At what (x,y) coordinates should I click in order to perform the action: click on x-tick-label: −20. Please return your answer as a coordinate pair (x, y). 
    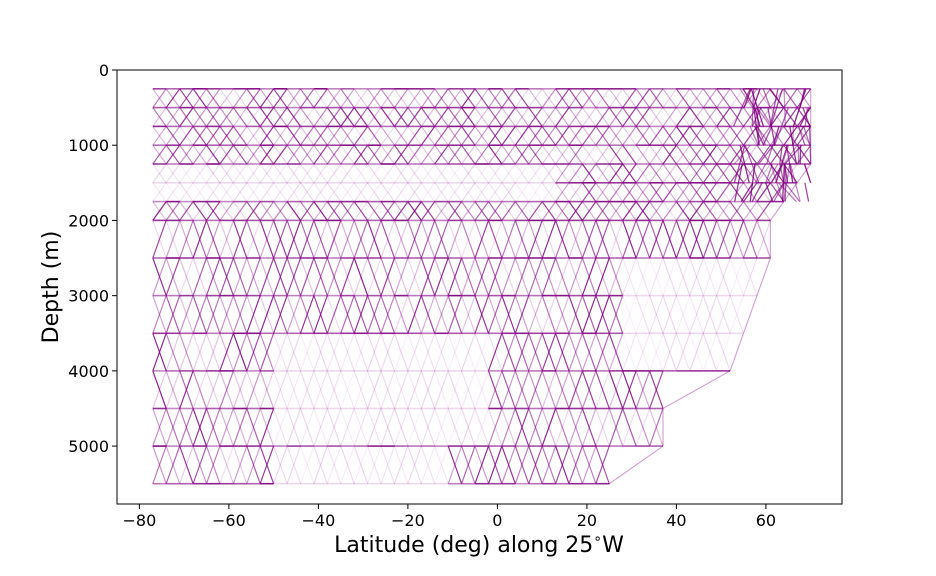
    Looking at the image, I should click on (408, 520).